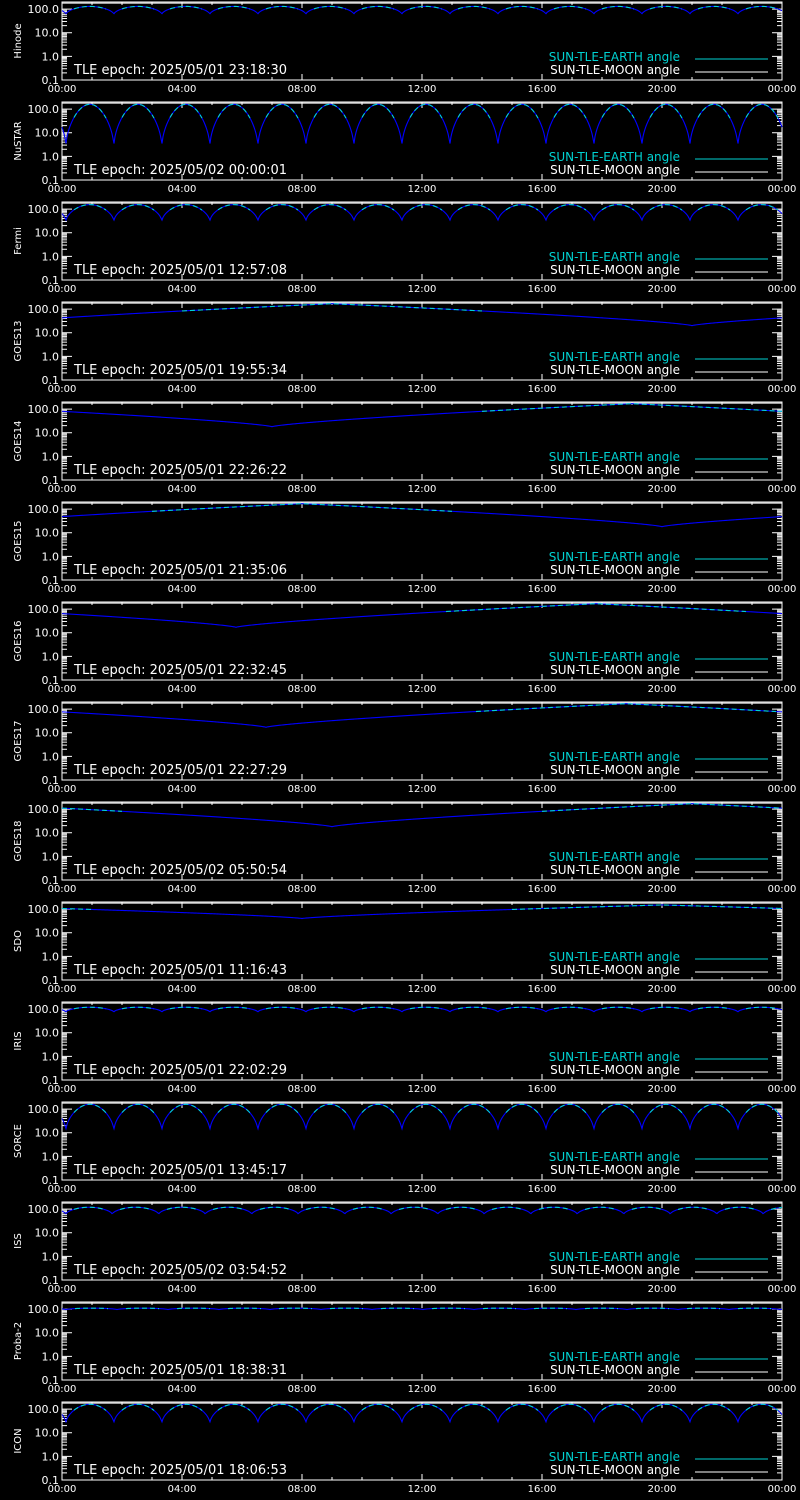 The height and width of the screenshot is (1500, 800). Describe the element at coordinates (18, 241) in the screenshot. I see `satellite-name: Fermi` at that location.